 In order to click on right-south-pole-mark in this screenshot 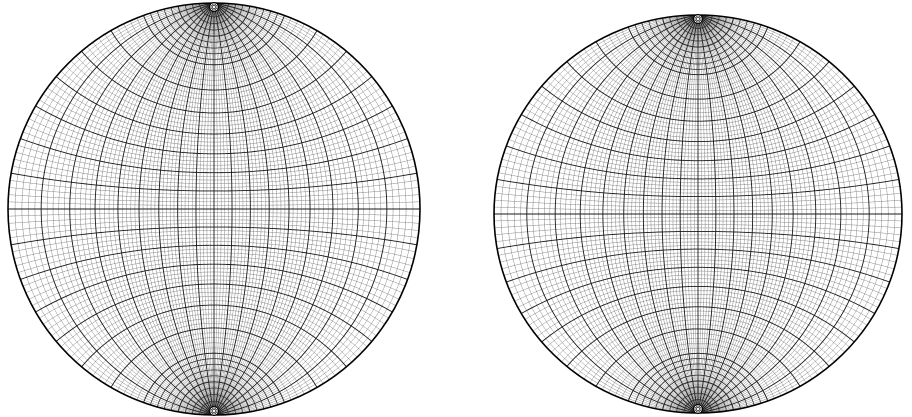, I will do `click(698, 409)`.